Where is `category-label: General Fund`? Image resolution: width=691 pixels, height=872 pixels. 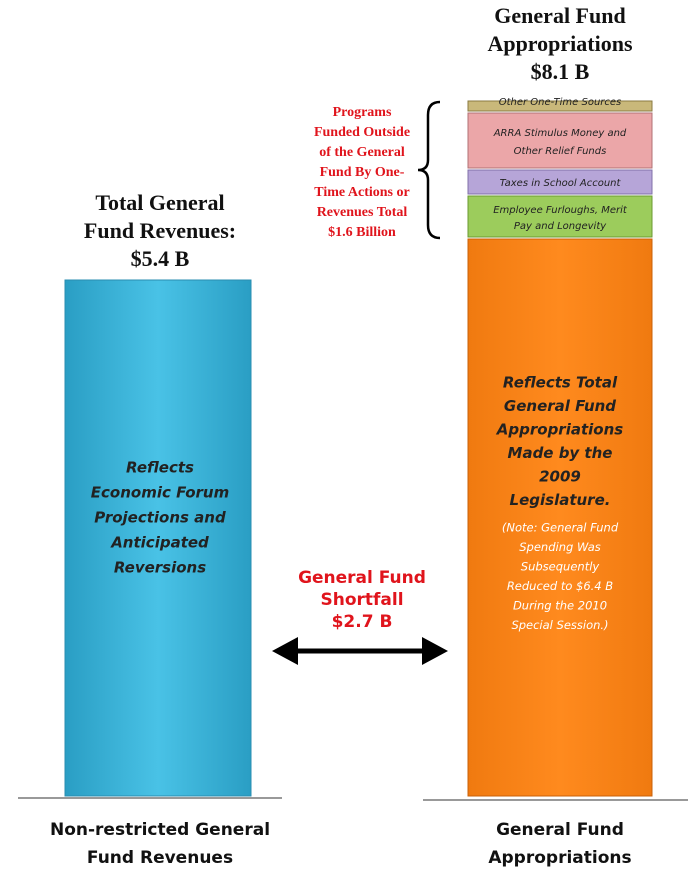
category-label: General Fund is located at coordinates (560, 830).